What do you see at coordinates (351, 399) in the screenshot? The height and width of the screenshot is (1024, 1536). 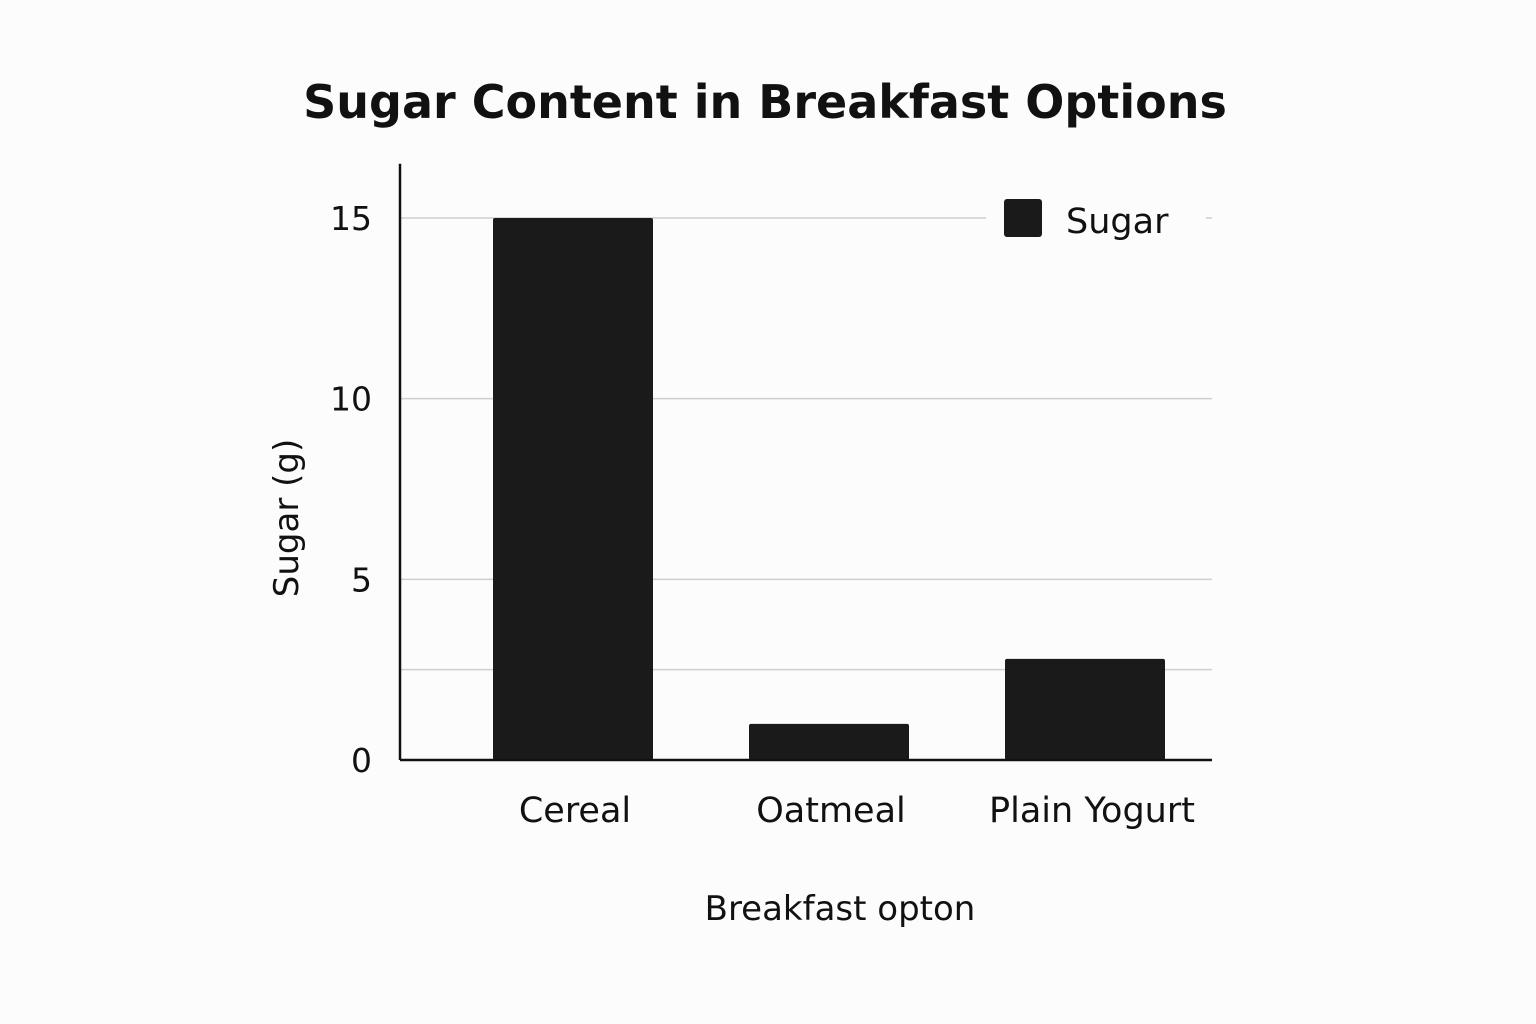 I see `y-tick-label: 10` at bounding box center [351, 399].